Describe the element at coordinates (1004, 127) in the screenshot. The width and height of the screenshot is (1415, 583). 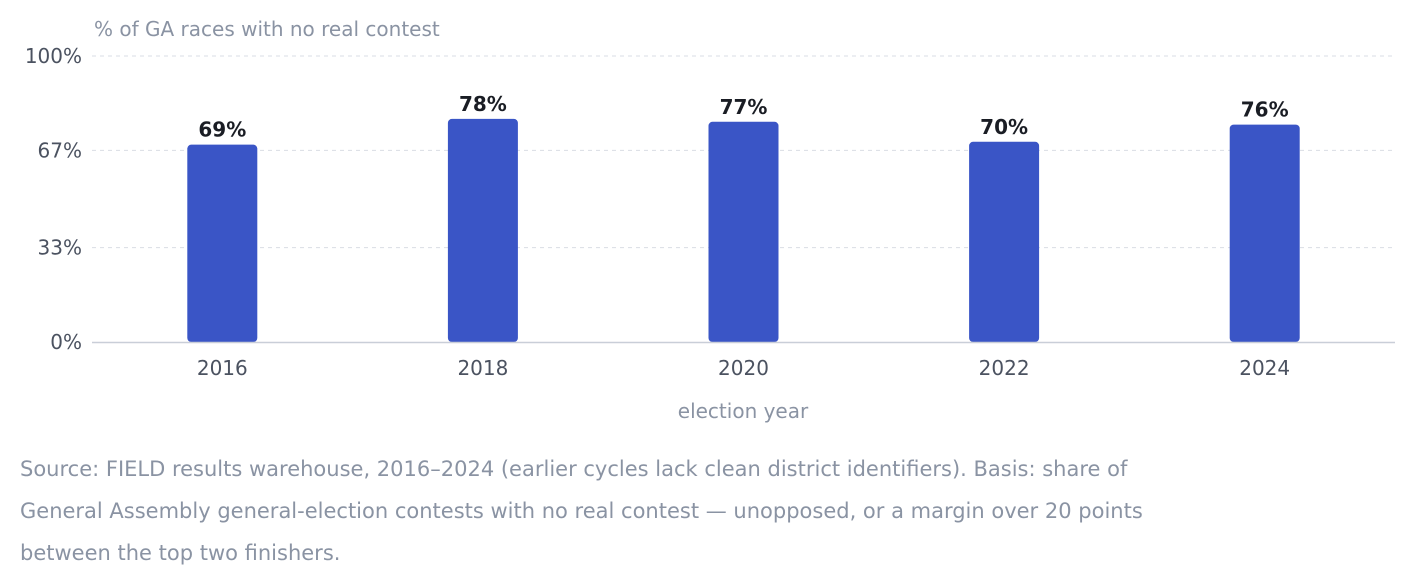
I see `data-label-2022: 70%` at that location.